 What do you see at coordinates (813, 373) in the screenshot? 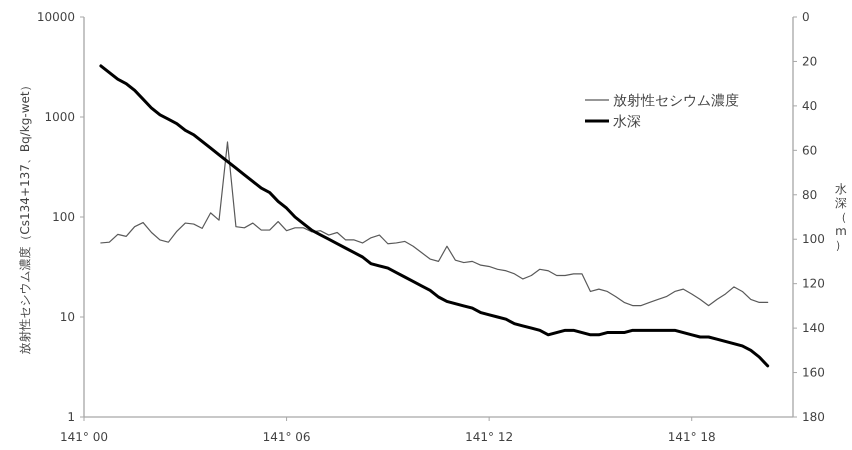
I see `y2-tick-label: 160` at bounding box center [813, 373].